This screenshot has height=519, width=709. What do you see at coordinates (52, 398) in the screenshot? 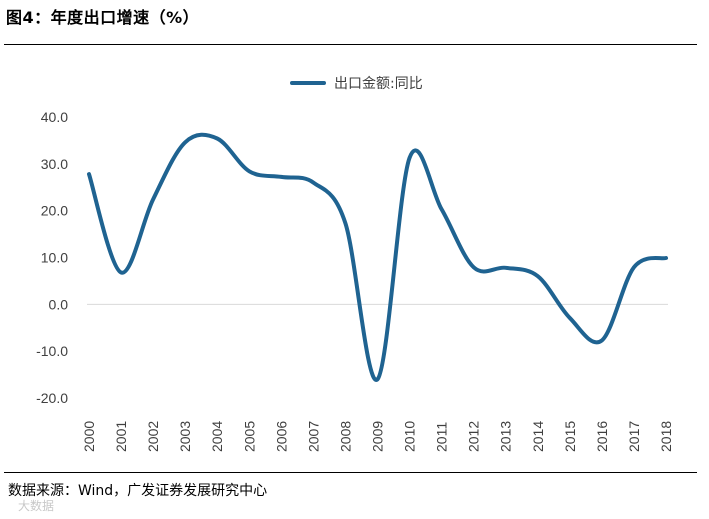
I see `y-tick-label: -20.0` at bounding box center [52, 398].